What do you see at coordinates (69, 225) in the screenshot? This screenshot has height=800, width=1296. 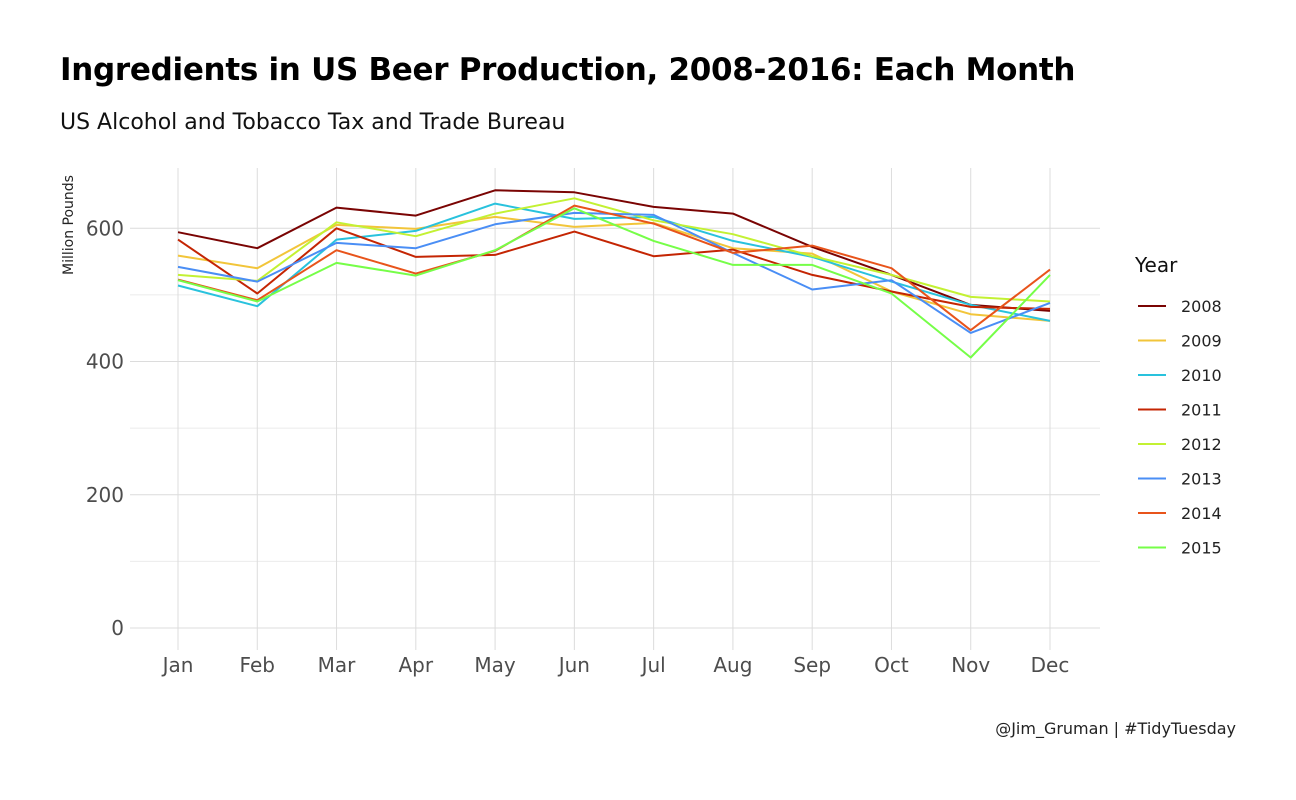 I see `y-axis-label: Million Pounds` at bounding box center [69, 225].